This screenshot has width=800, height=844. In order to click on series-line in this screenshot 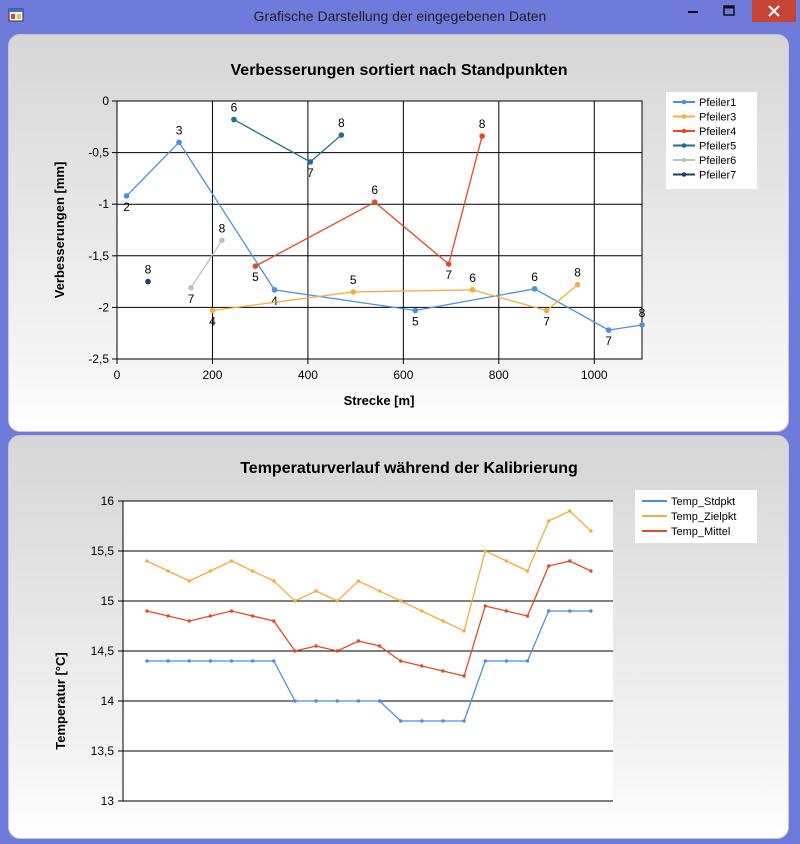, I will do `click(369, 571)`.